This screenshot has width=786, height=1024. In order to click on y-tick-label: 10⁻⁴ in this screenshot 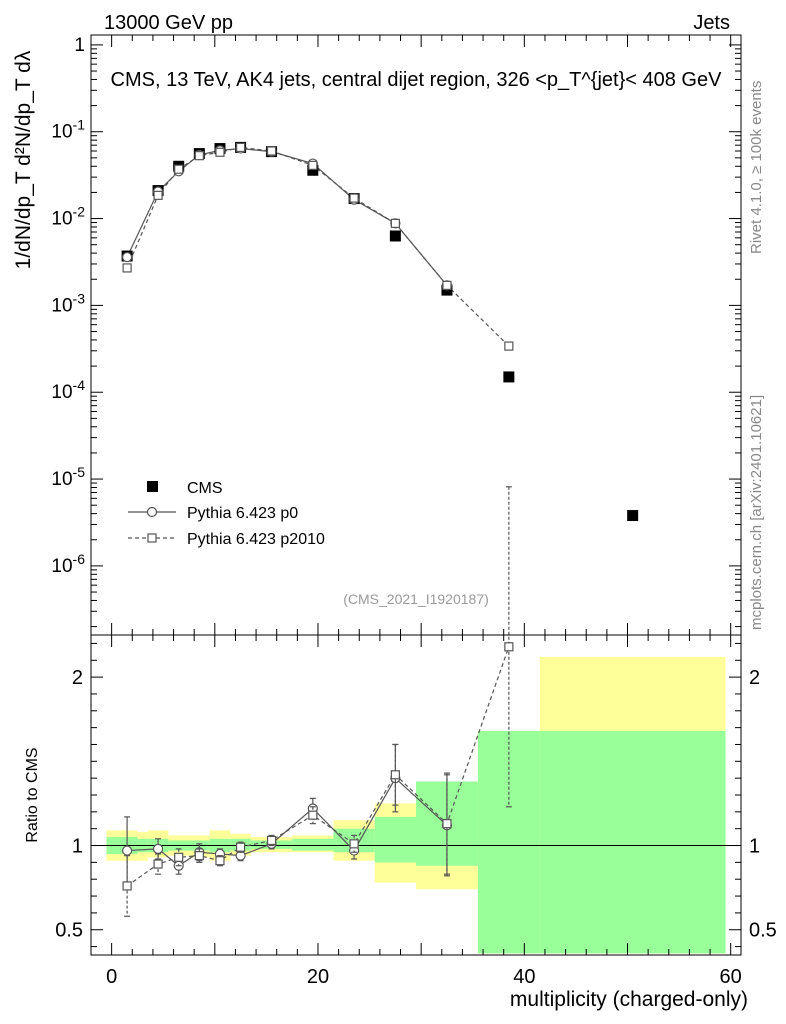, I will do `click(68, 390)`.